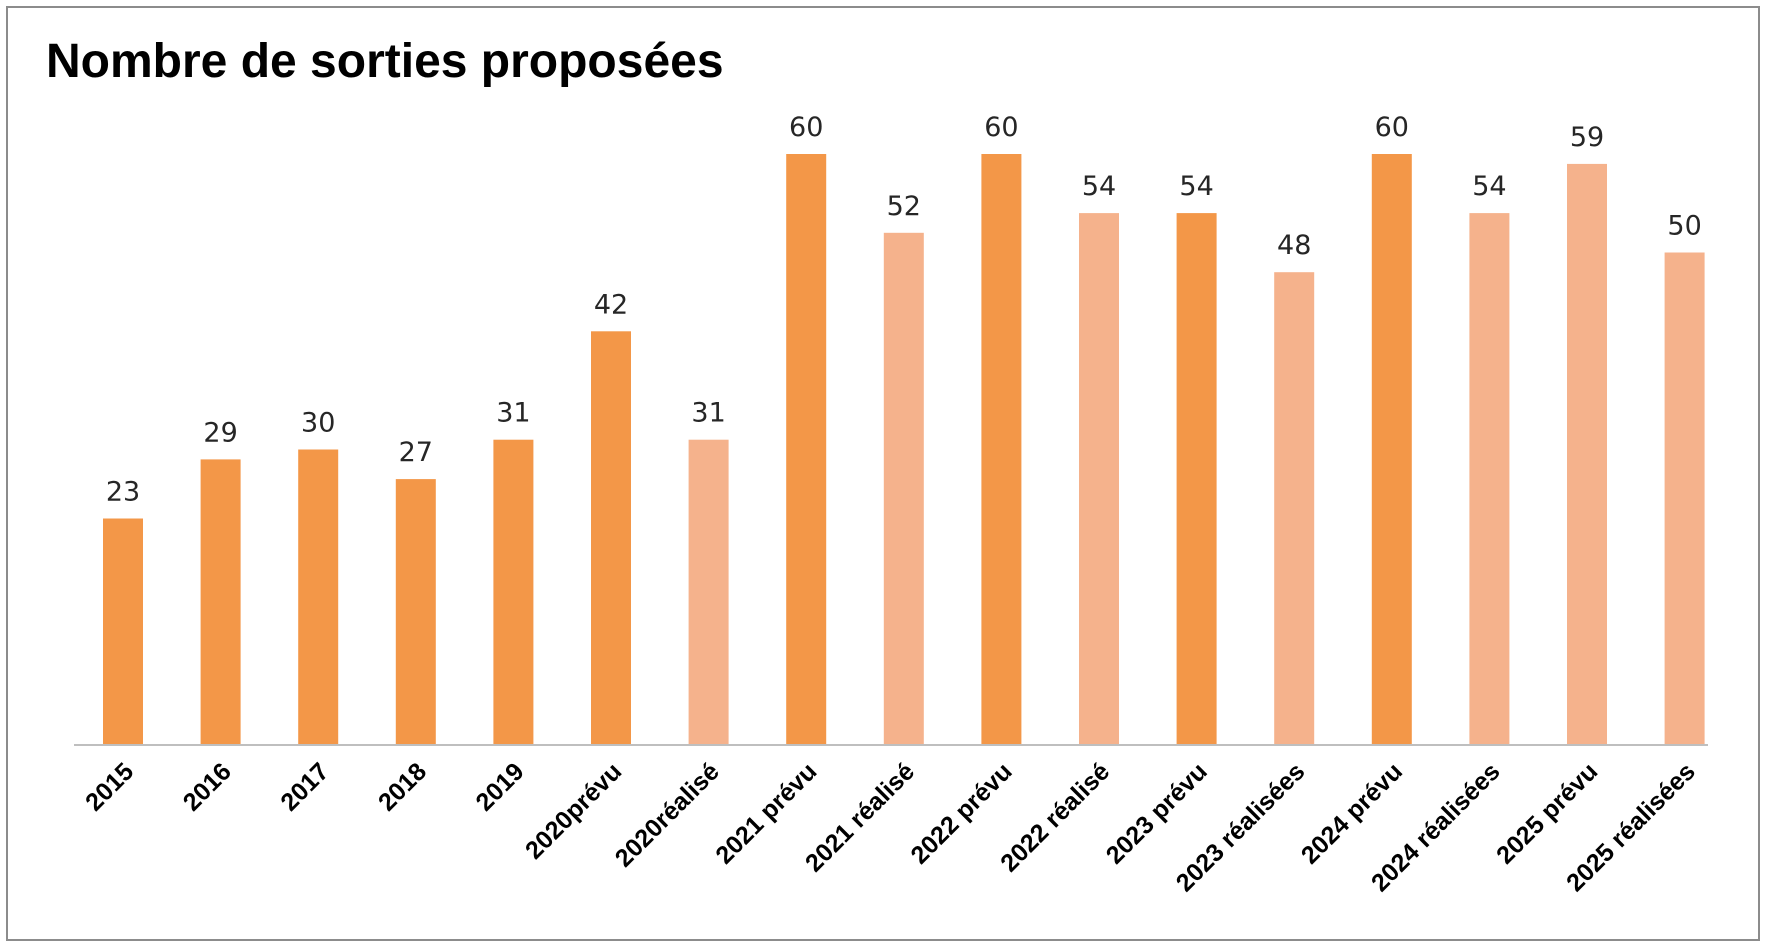 Image resolution: width=1768 pixels, height=947 pixels. What do you see at coordinates (220, 432) in the screenshot?
I see `value-label-2016: 29` at bounding box center [220, 432].